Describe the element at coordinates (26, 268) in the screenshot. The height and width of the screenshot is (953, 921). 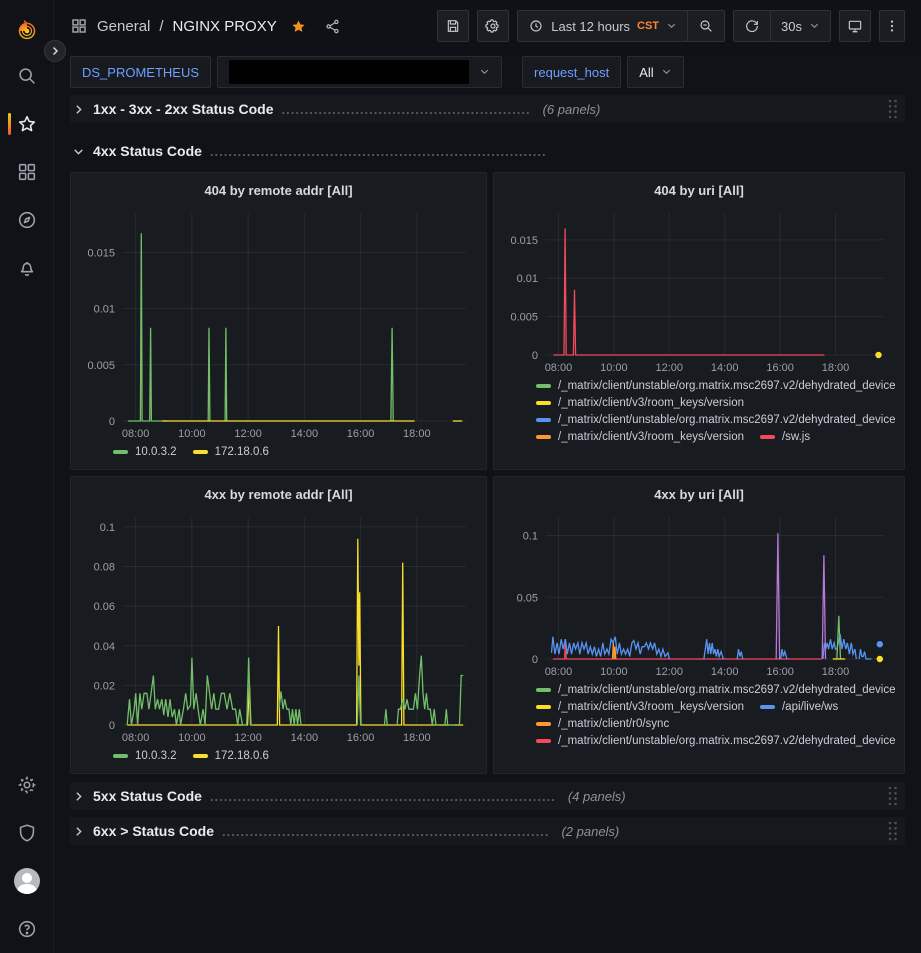
I see `sidebar-item-alerting` at that location.